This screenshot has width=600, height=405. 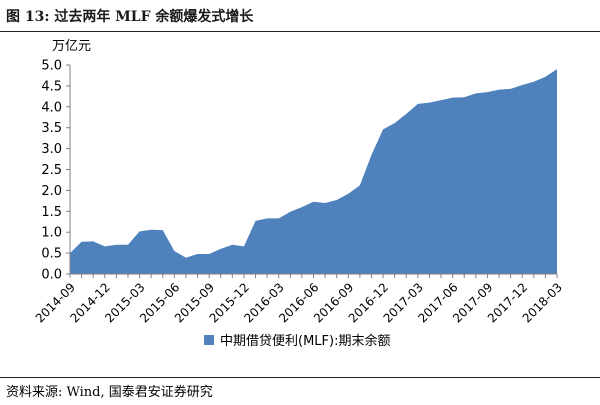 What do you see at coordinates (51, 107) in the screenshot?
I see `y-tick-label: 4.0` at bounding box center [51, 107].